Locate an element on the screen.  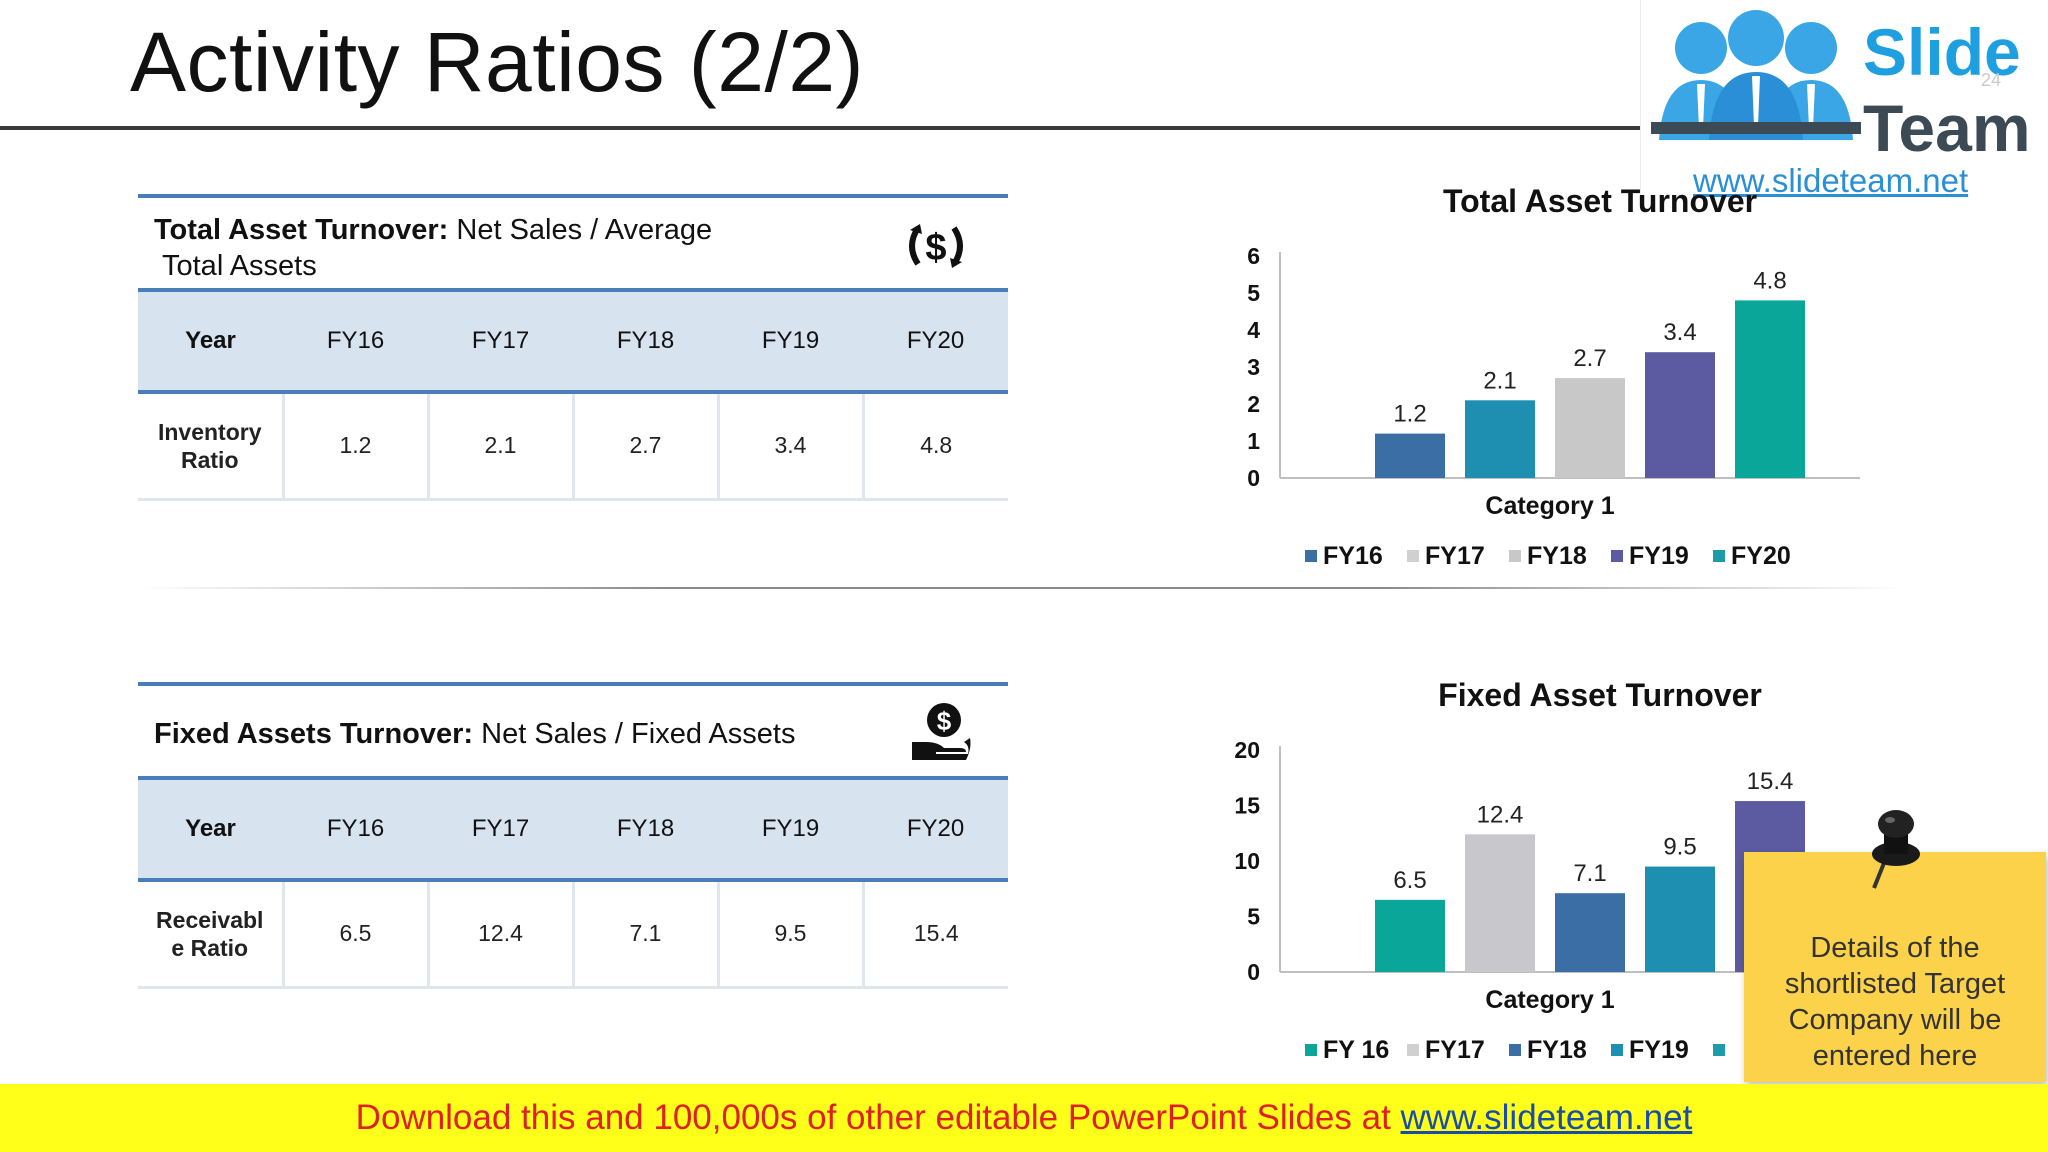
legend-label: FY18 is located at coordinates (1557, 1050).